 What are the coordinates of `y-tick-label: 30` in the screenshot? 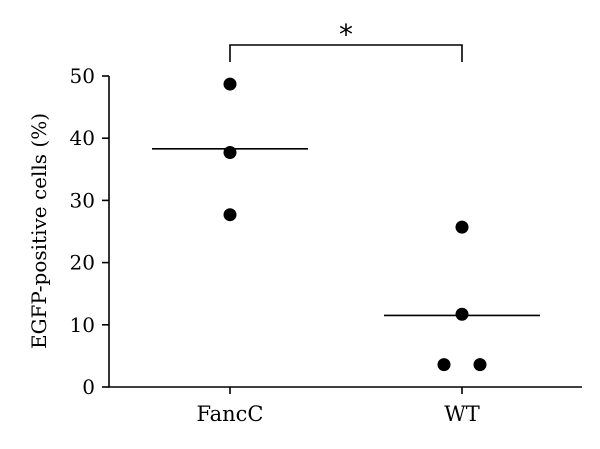 It's located at (82, 200).